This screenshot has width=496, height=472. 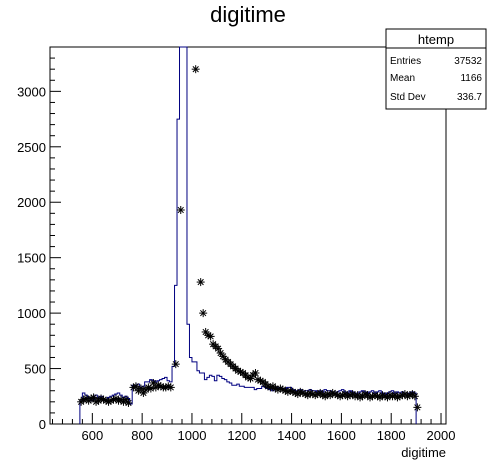 I want to click on y-tick-label: 3000, so click(x=31, y=91).